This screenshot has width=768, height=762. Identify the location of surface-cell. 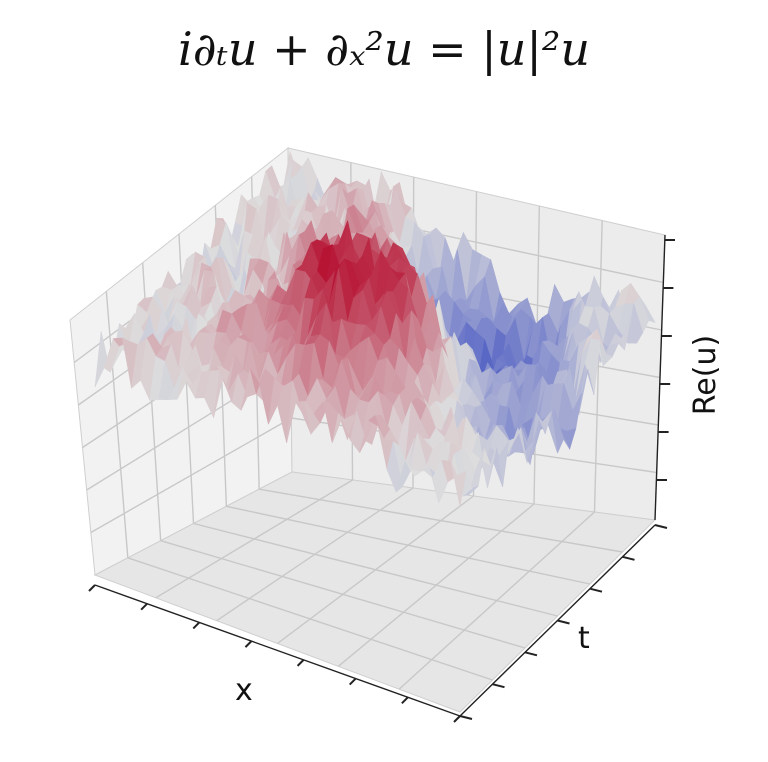
(458, 484).